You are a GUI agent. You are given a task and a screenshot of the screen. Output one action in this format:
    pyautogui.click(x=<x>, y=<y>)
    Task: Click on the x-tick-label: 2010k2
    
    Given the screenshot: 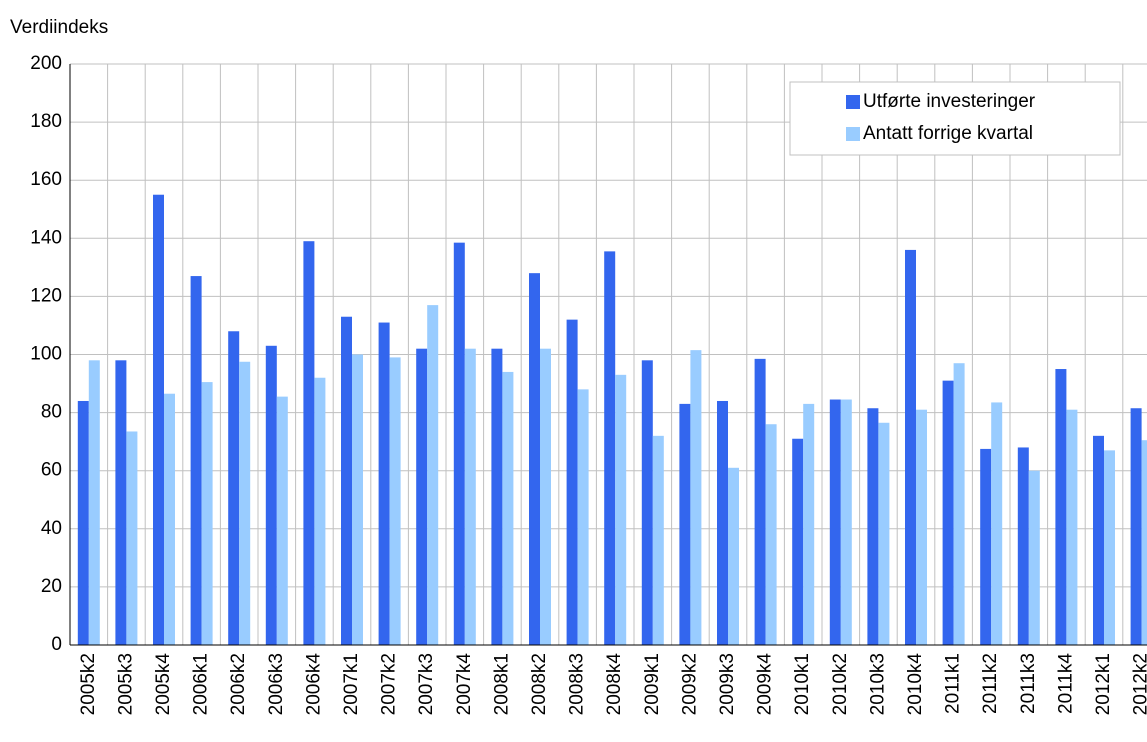 What is the action you would take?
    pyautogui.click(x=840, y=684)
    